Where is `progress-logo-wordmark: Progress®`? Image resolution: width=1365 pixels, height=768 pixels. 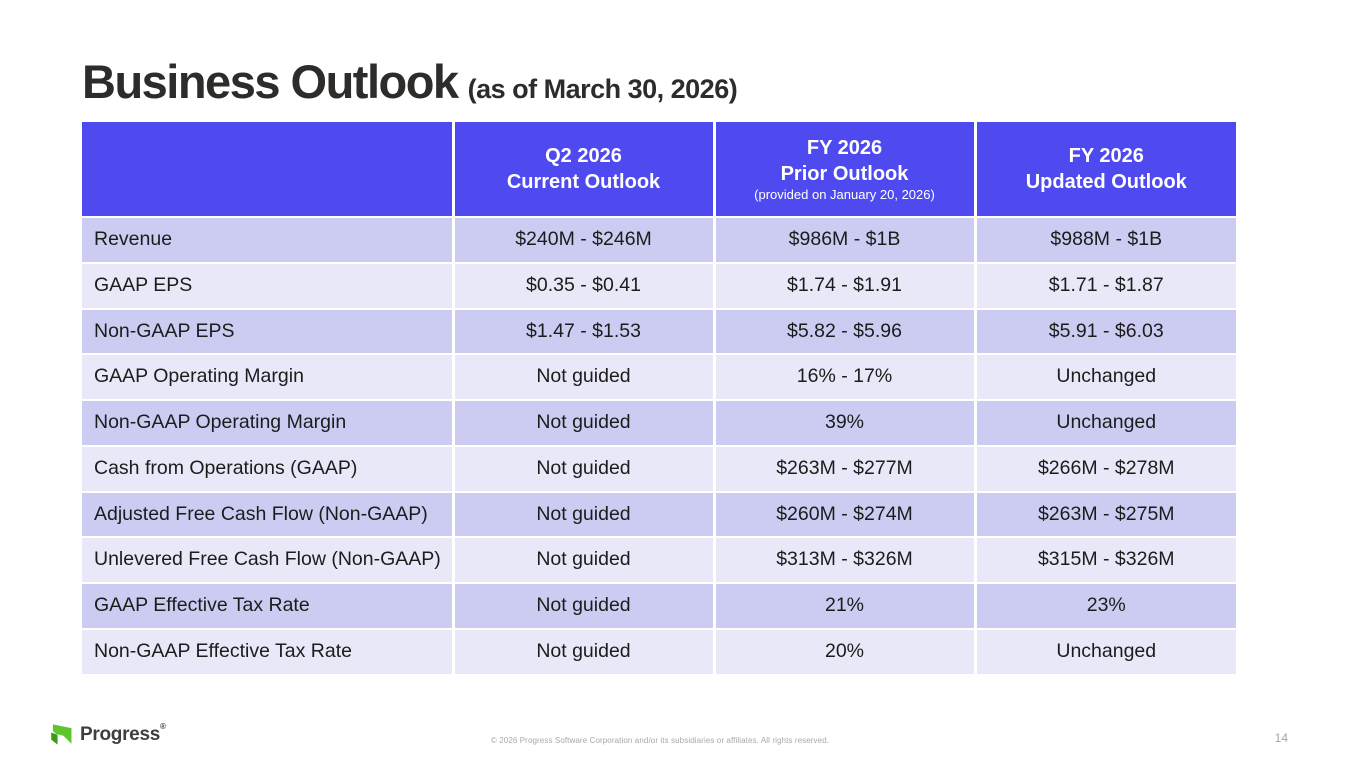 progress-logo-wordmark: Progress® is located at coordinates (123, 733).